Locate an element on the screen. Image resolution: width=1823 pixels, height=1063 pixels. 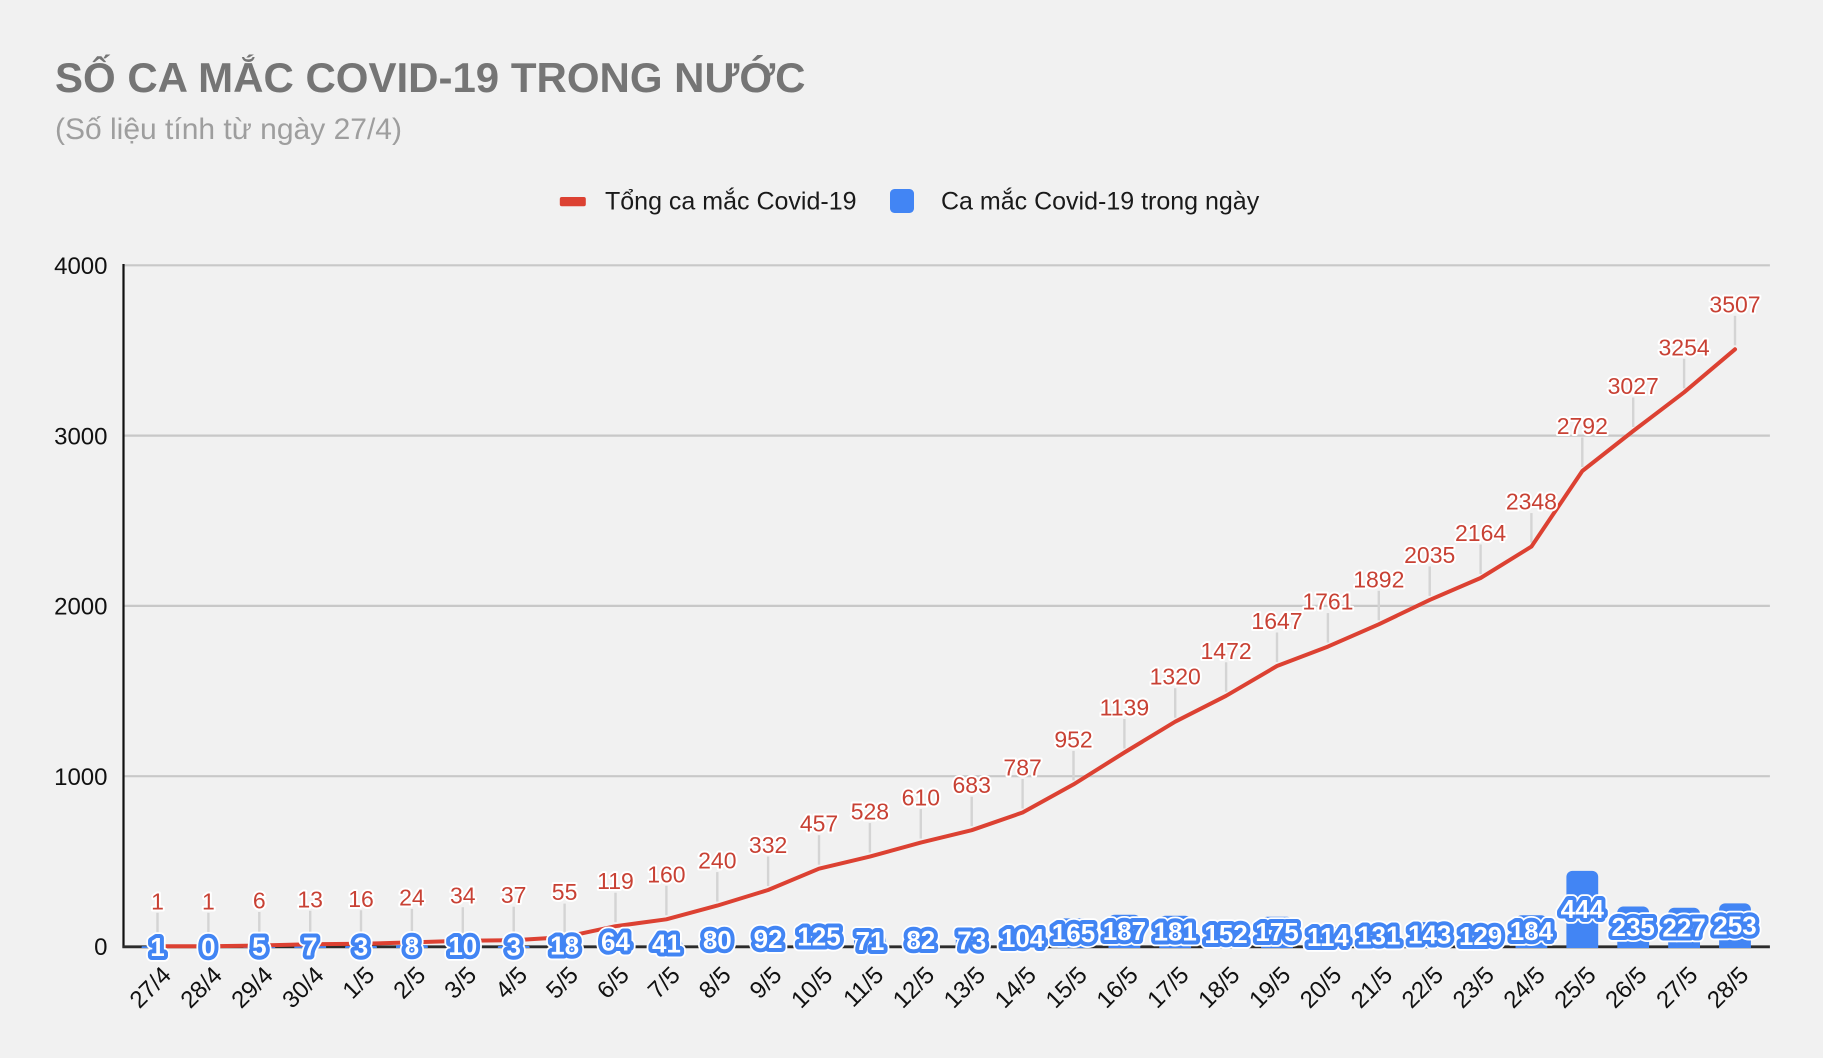
svg-text: 37 is located at coordinates (514, 895).